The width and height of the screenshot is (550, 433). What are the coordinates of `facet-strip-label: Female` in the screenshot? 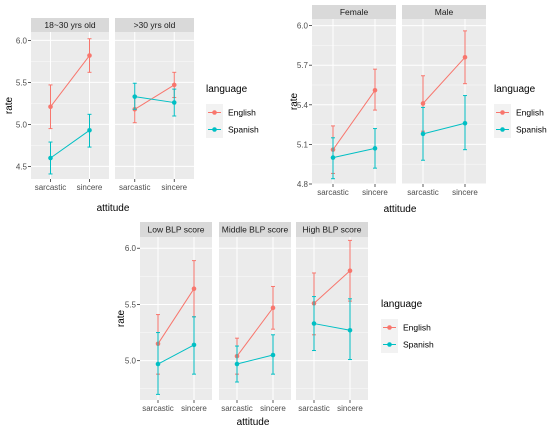 It's located at (354, 12).